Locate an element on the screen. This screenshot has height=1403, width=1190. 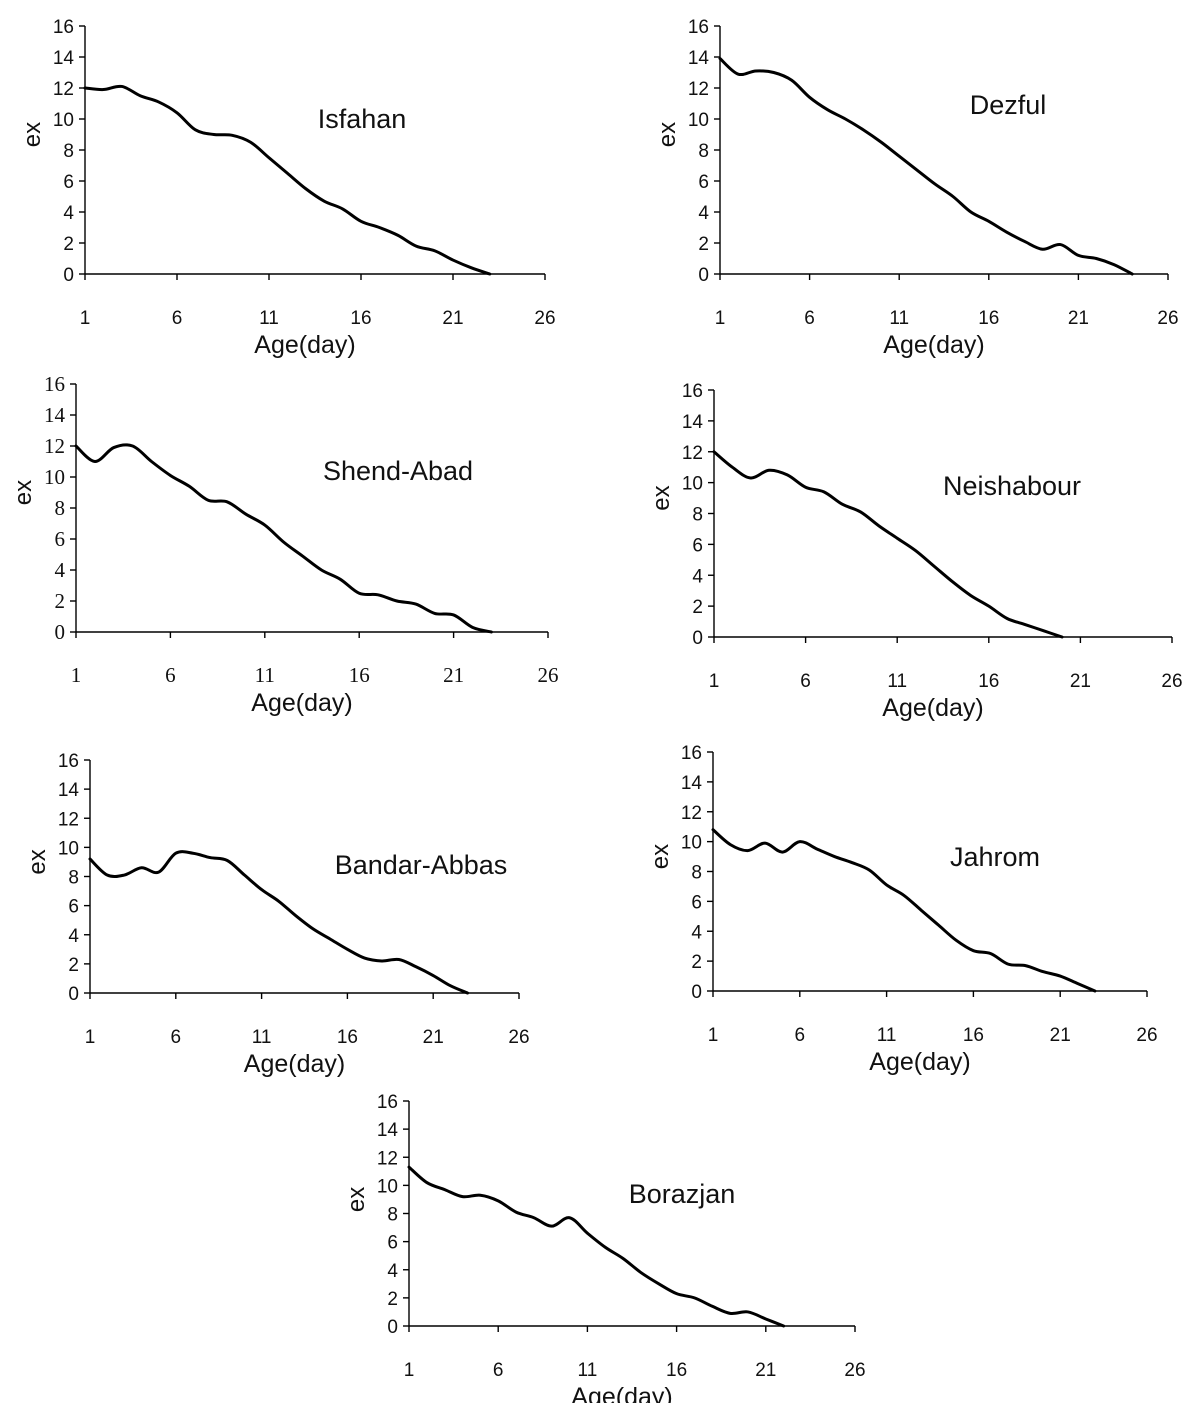
chart-title: Neishabour is located at coordinates (1012, 486).